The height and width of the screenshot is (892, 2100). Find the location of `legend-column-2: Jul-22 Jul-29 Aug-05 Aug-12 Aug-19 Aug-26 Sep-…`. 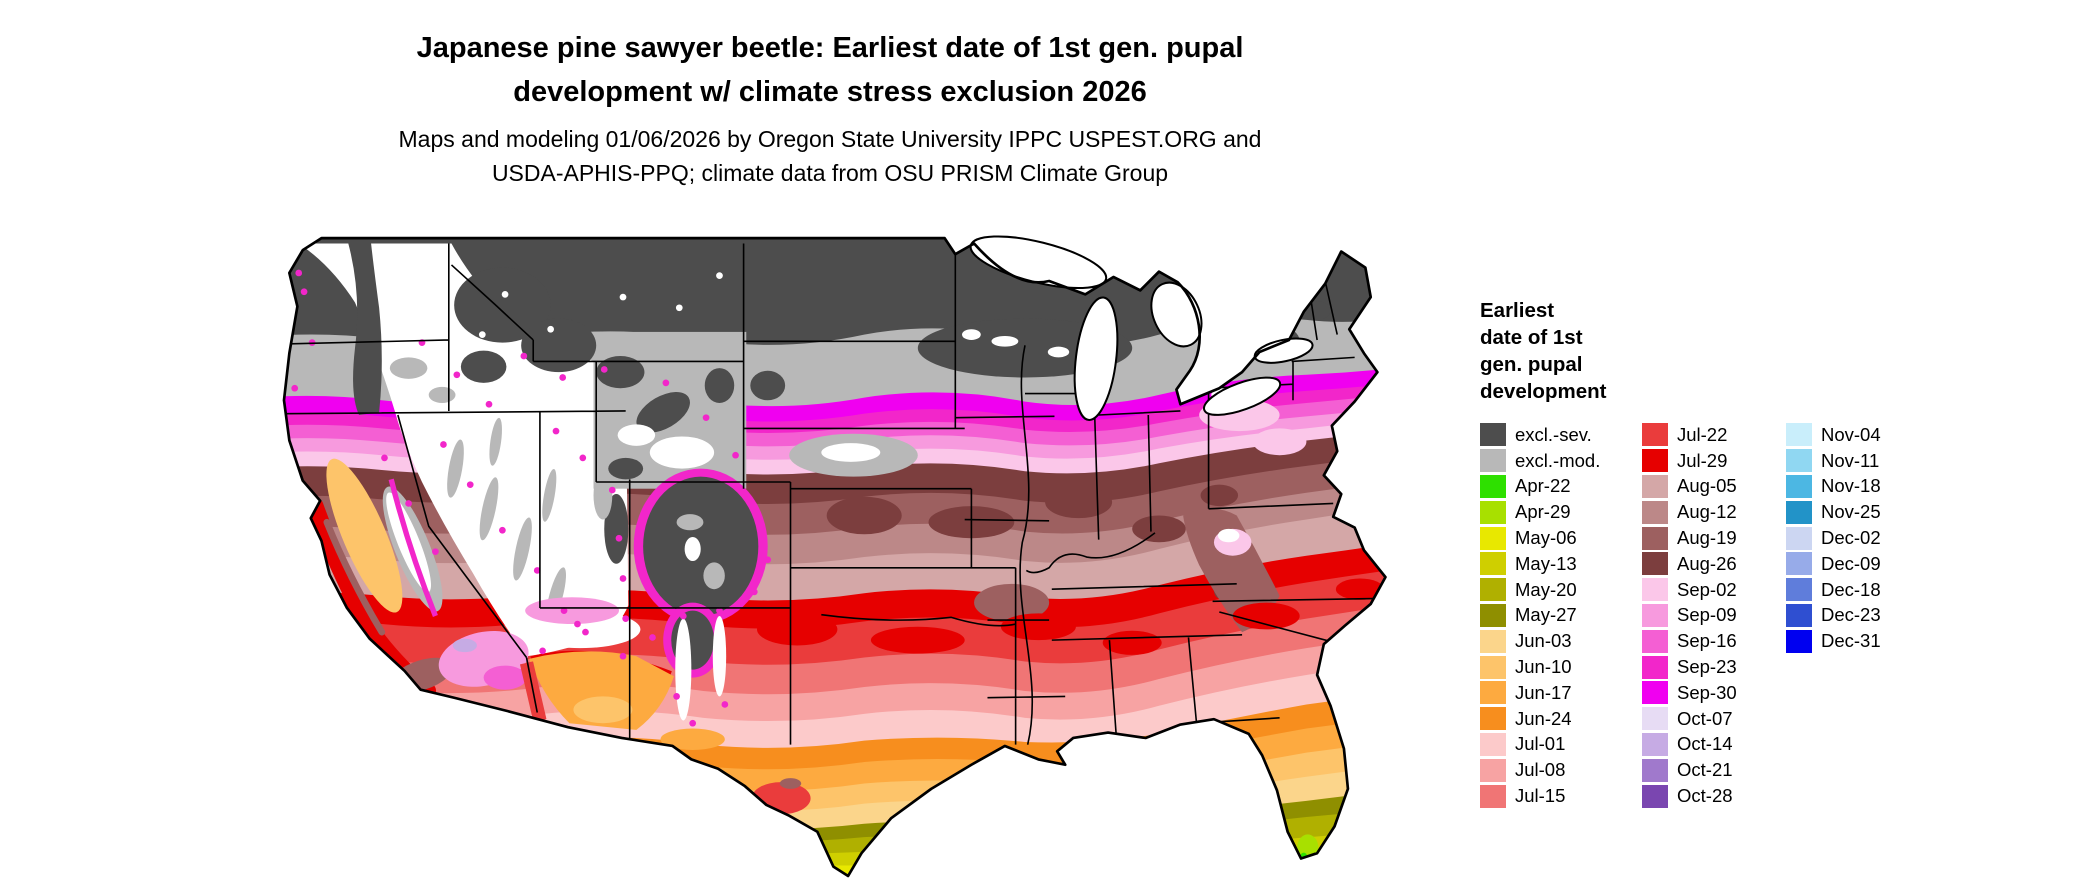

legend-column-2: Jul-22 Jul-29 Aug-05 Aug-12 Aug-19 Aug-26 Sep-… is located at coordinates (1689, 615).